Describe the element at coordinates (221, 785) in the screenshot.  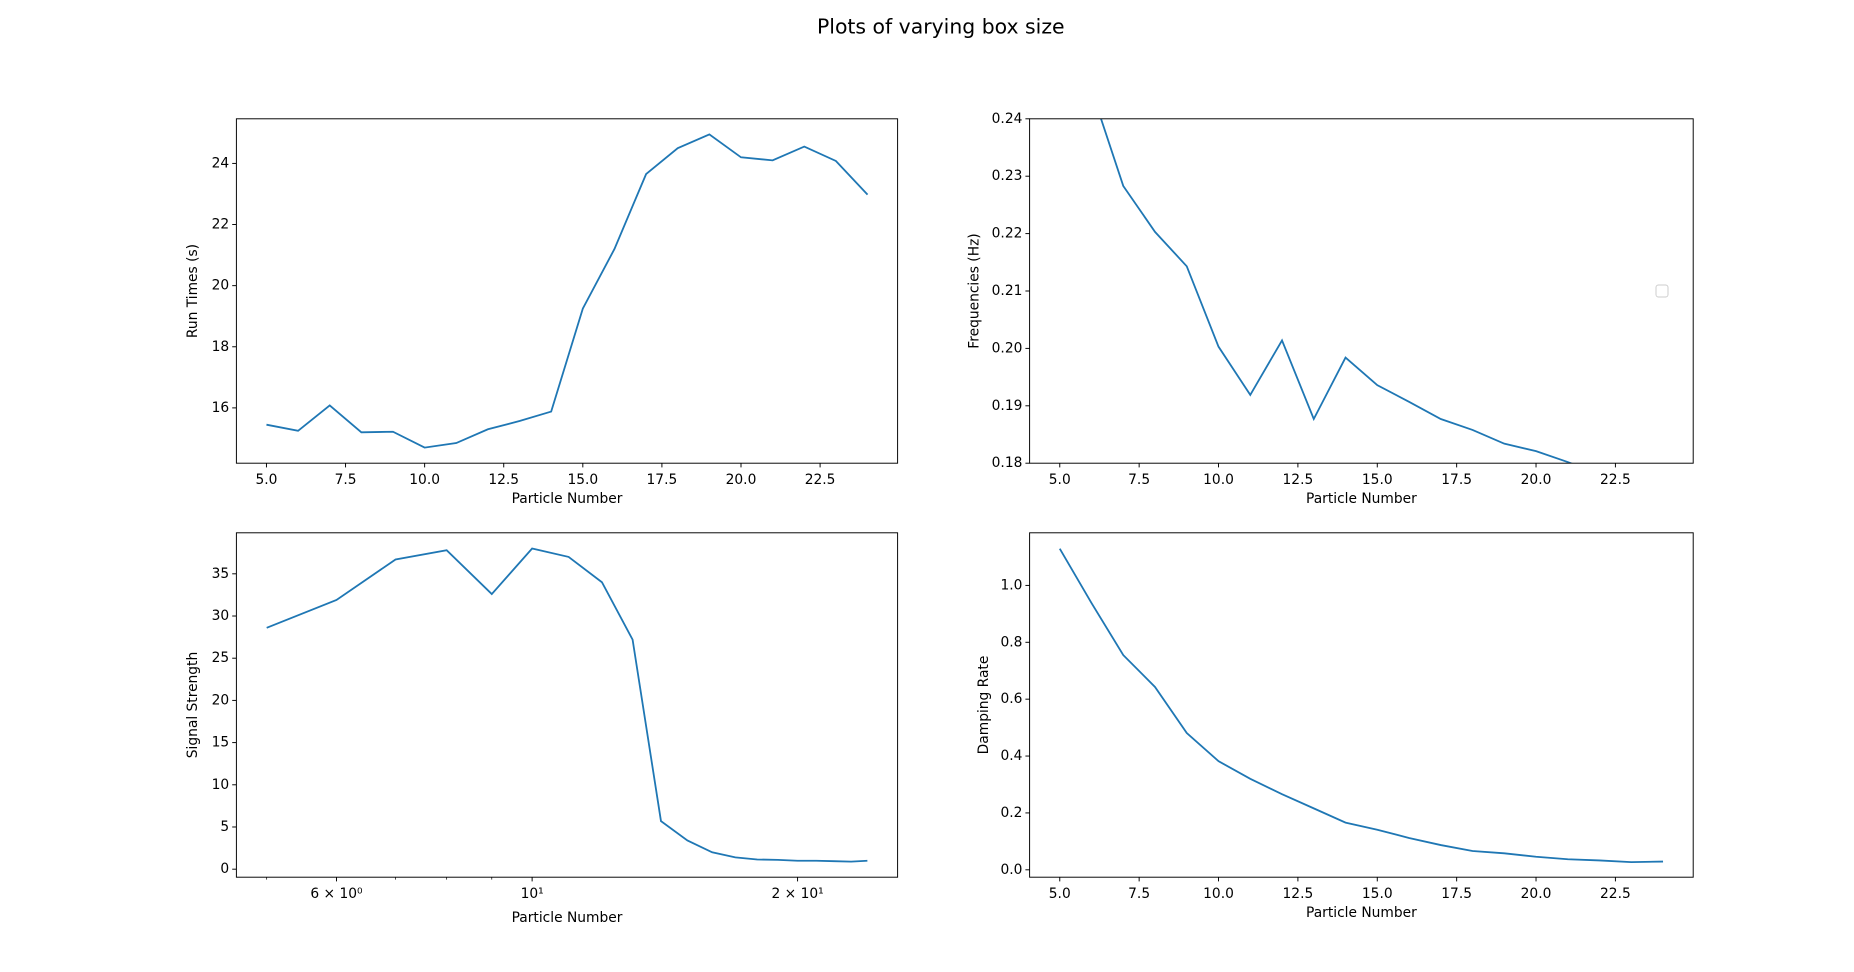
I see `y-tick-label: 10` at that location.